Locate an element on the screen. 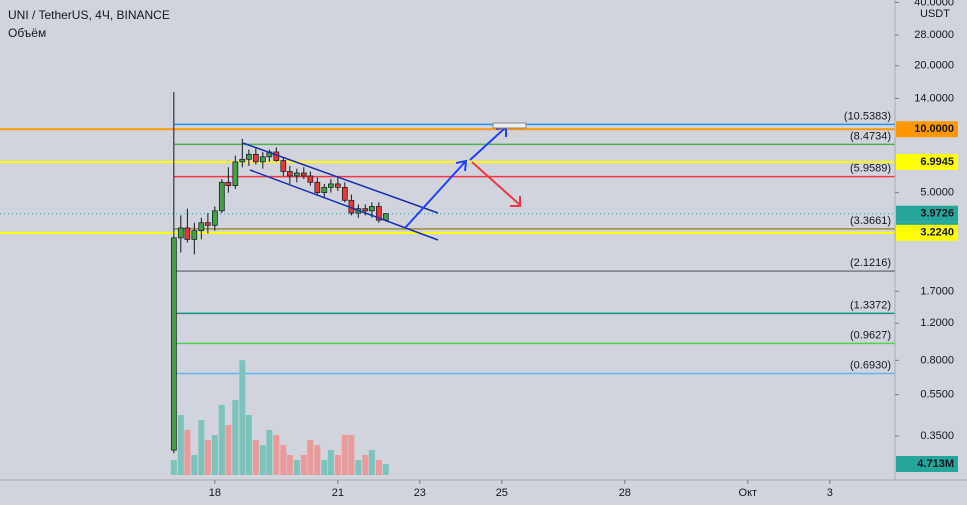 The image size is (967, 505). y-tick-label: 1.2000 is located at coordinates (937, 323).